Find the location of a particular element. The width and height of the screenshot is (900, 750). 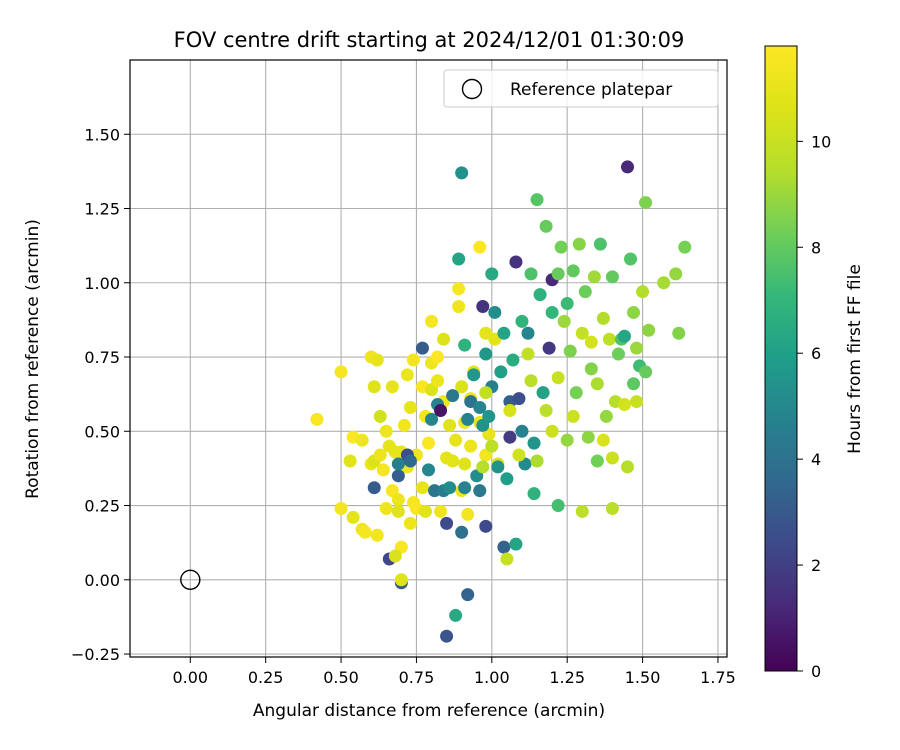

colorbar: 0 2 4 6 8 10 Hours from first FF file is located at coordinates (814, 363).